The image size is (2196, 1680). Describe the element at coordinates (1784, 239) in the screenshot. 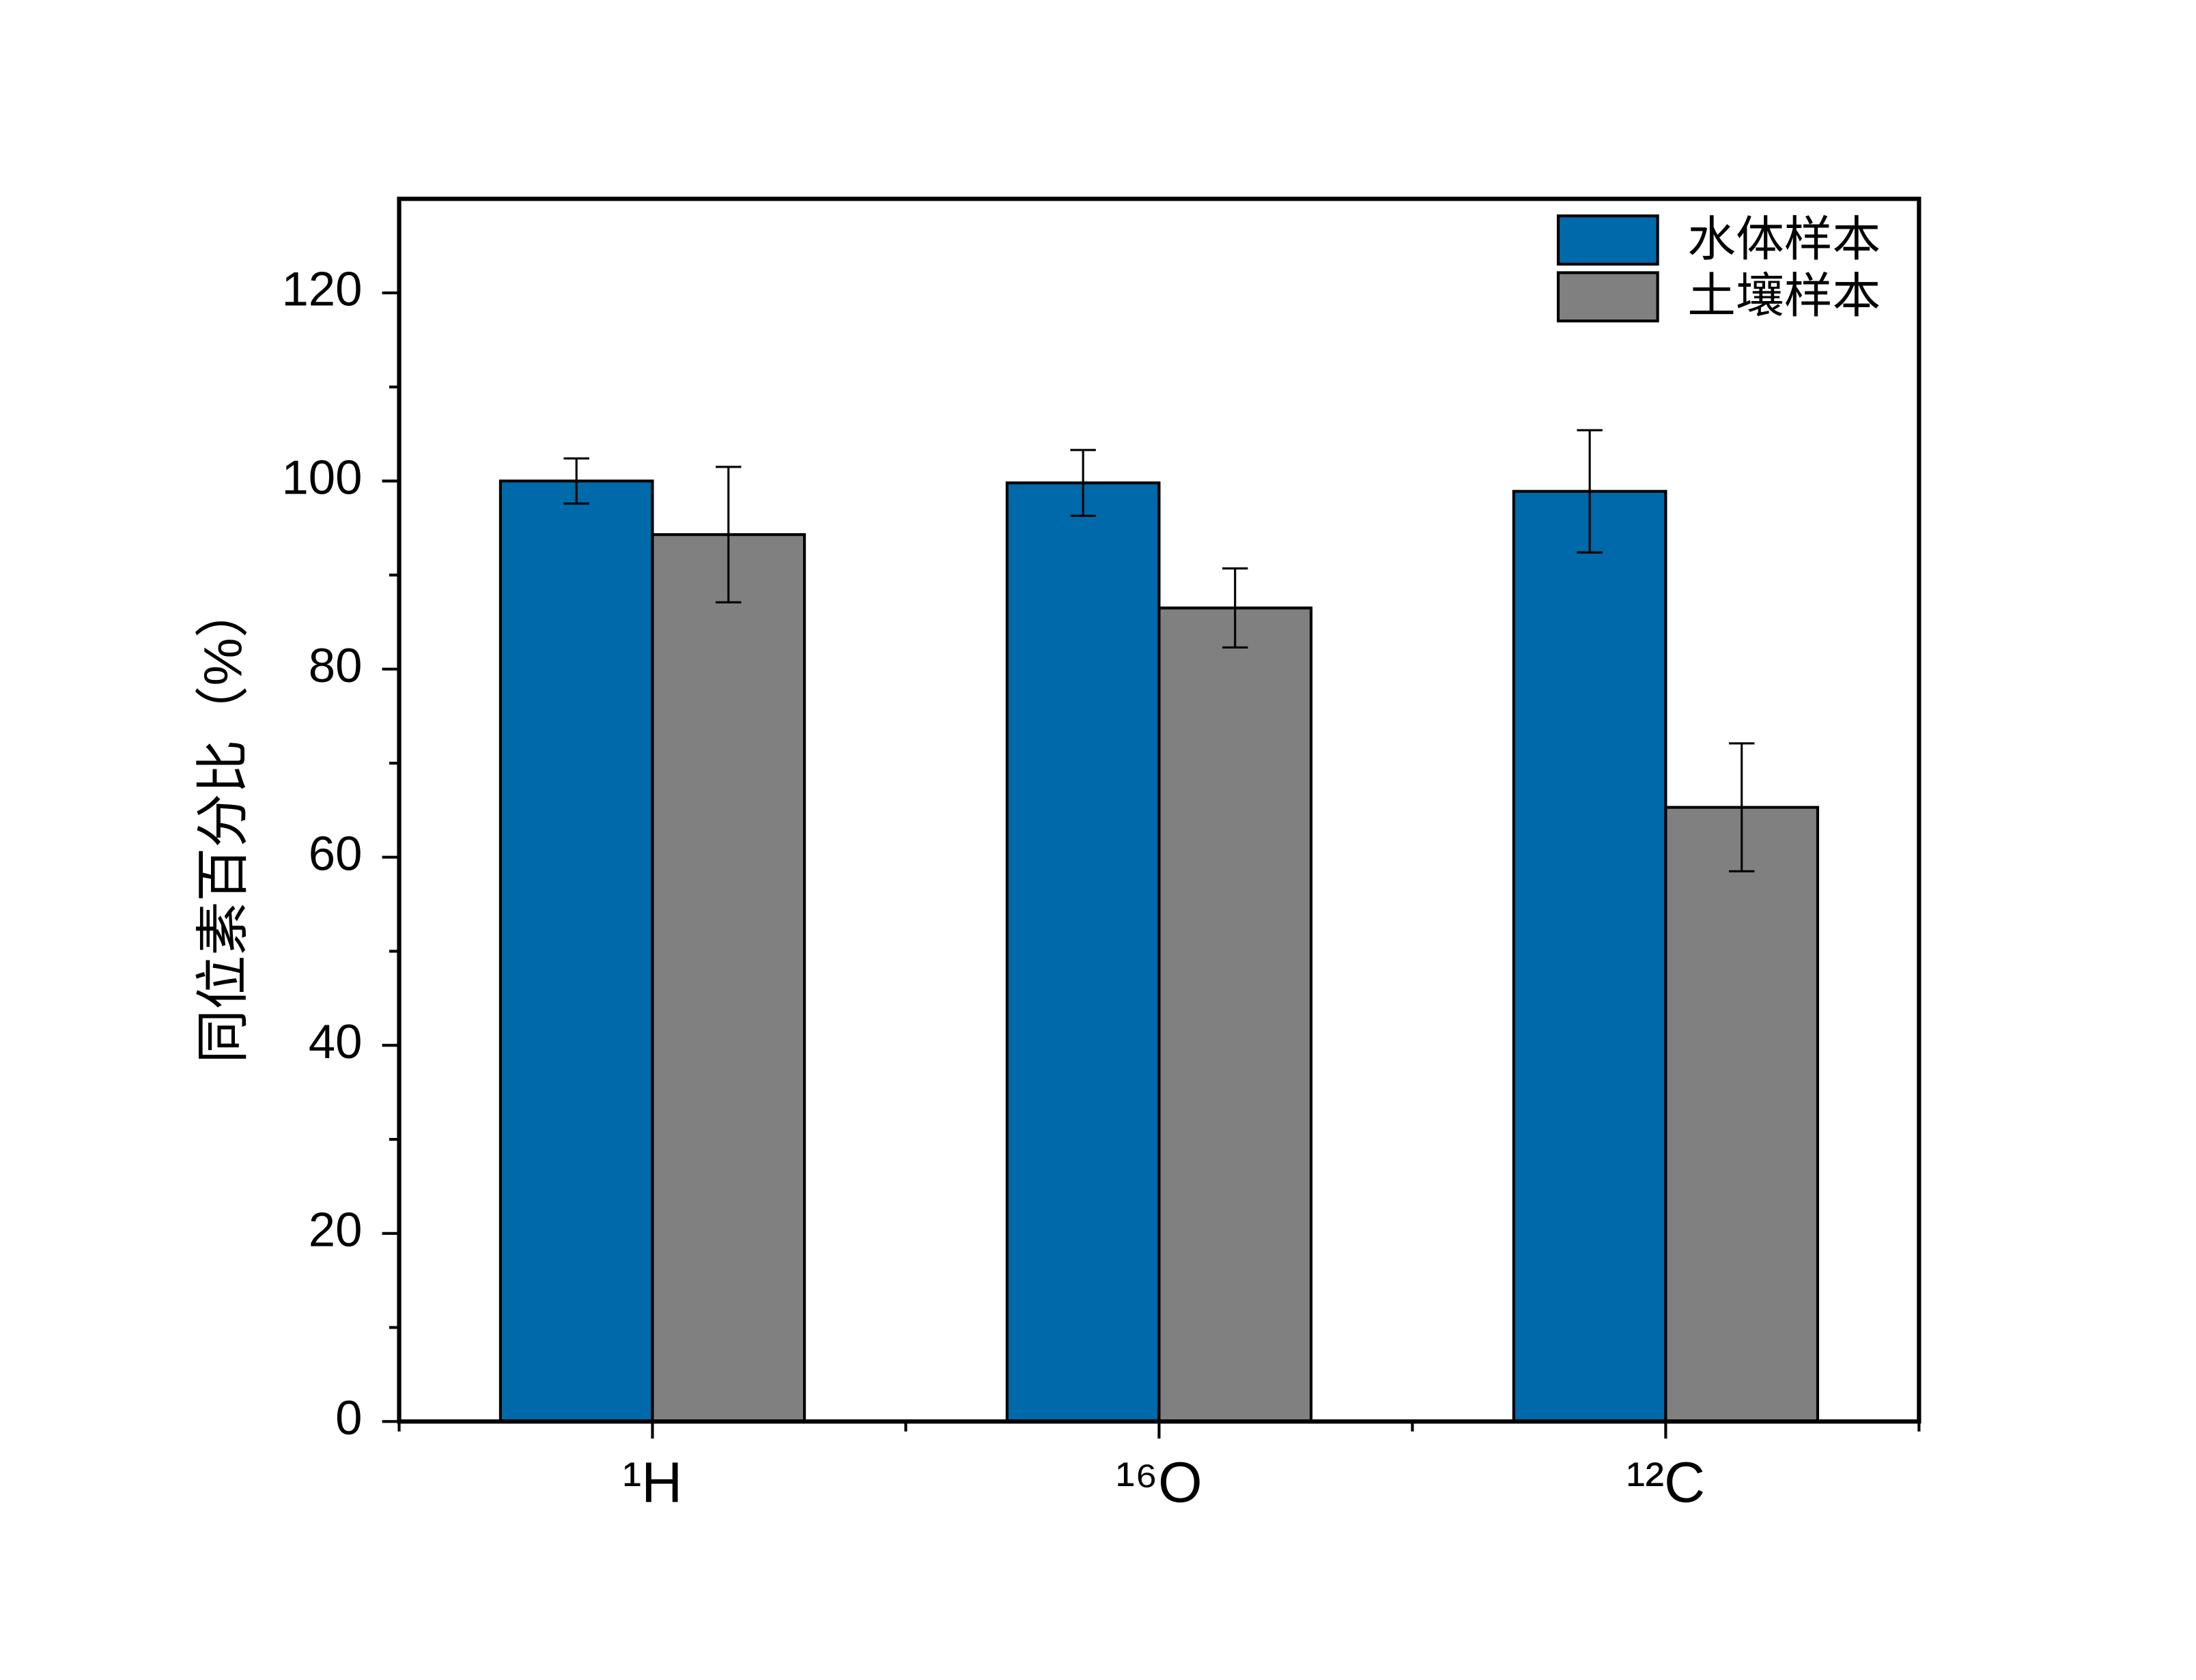

I see `legend-label: 水体样本` at that location.